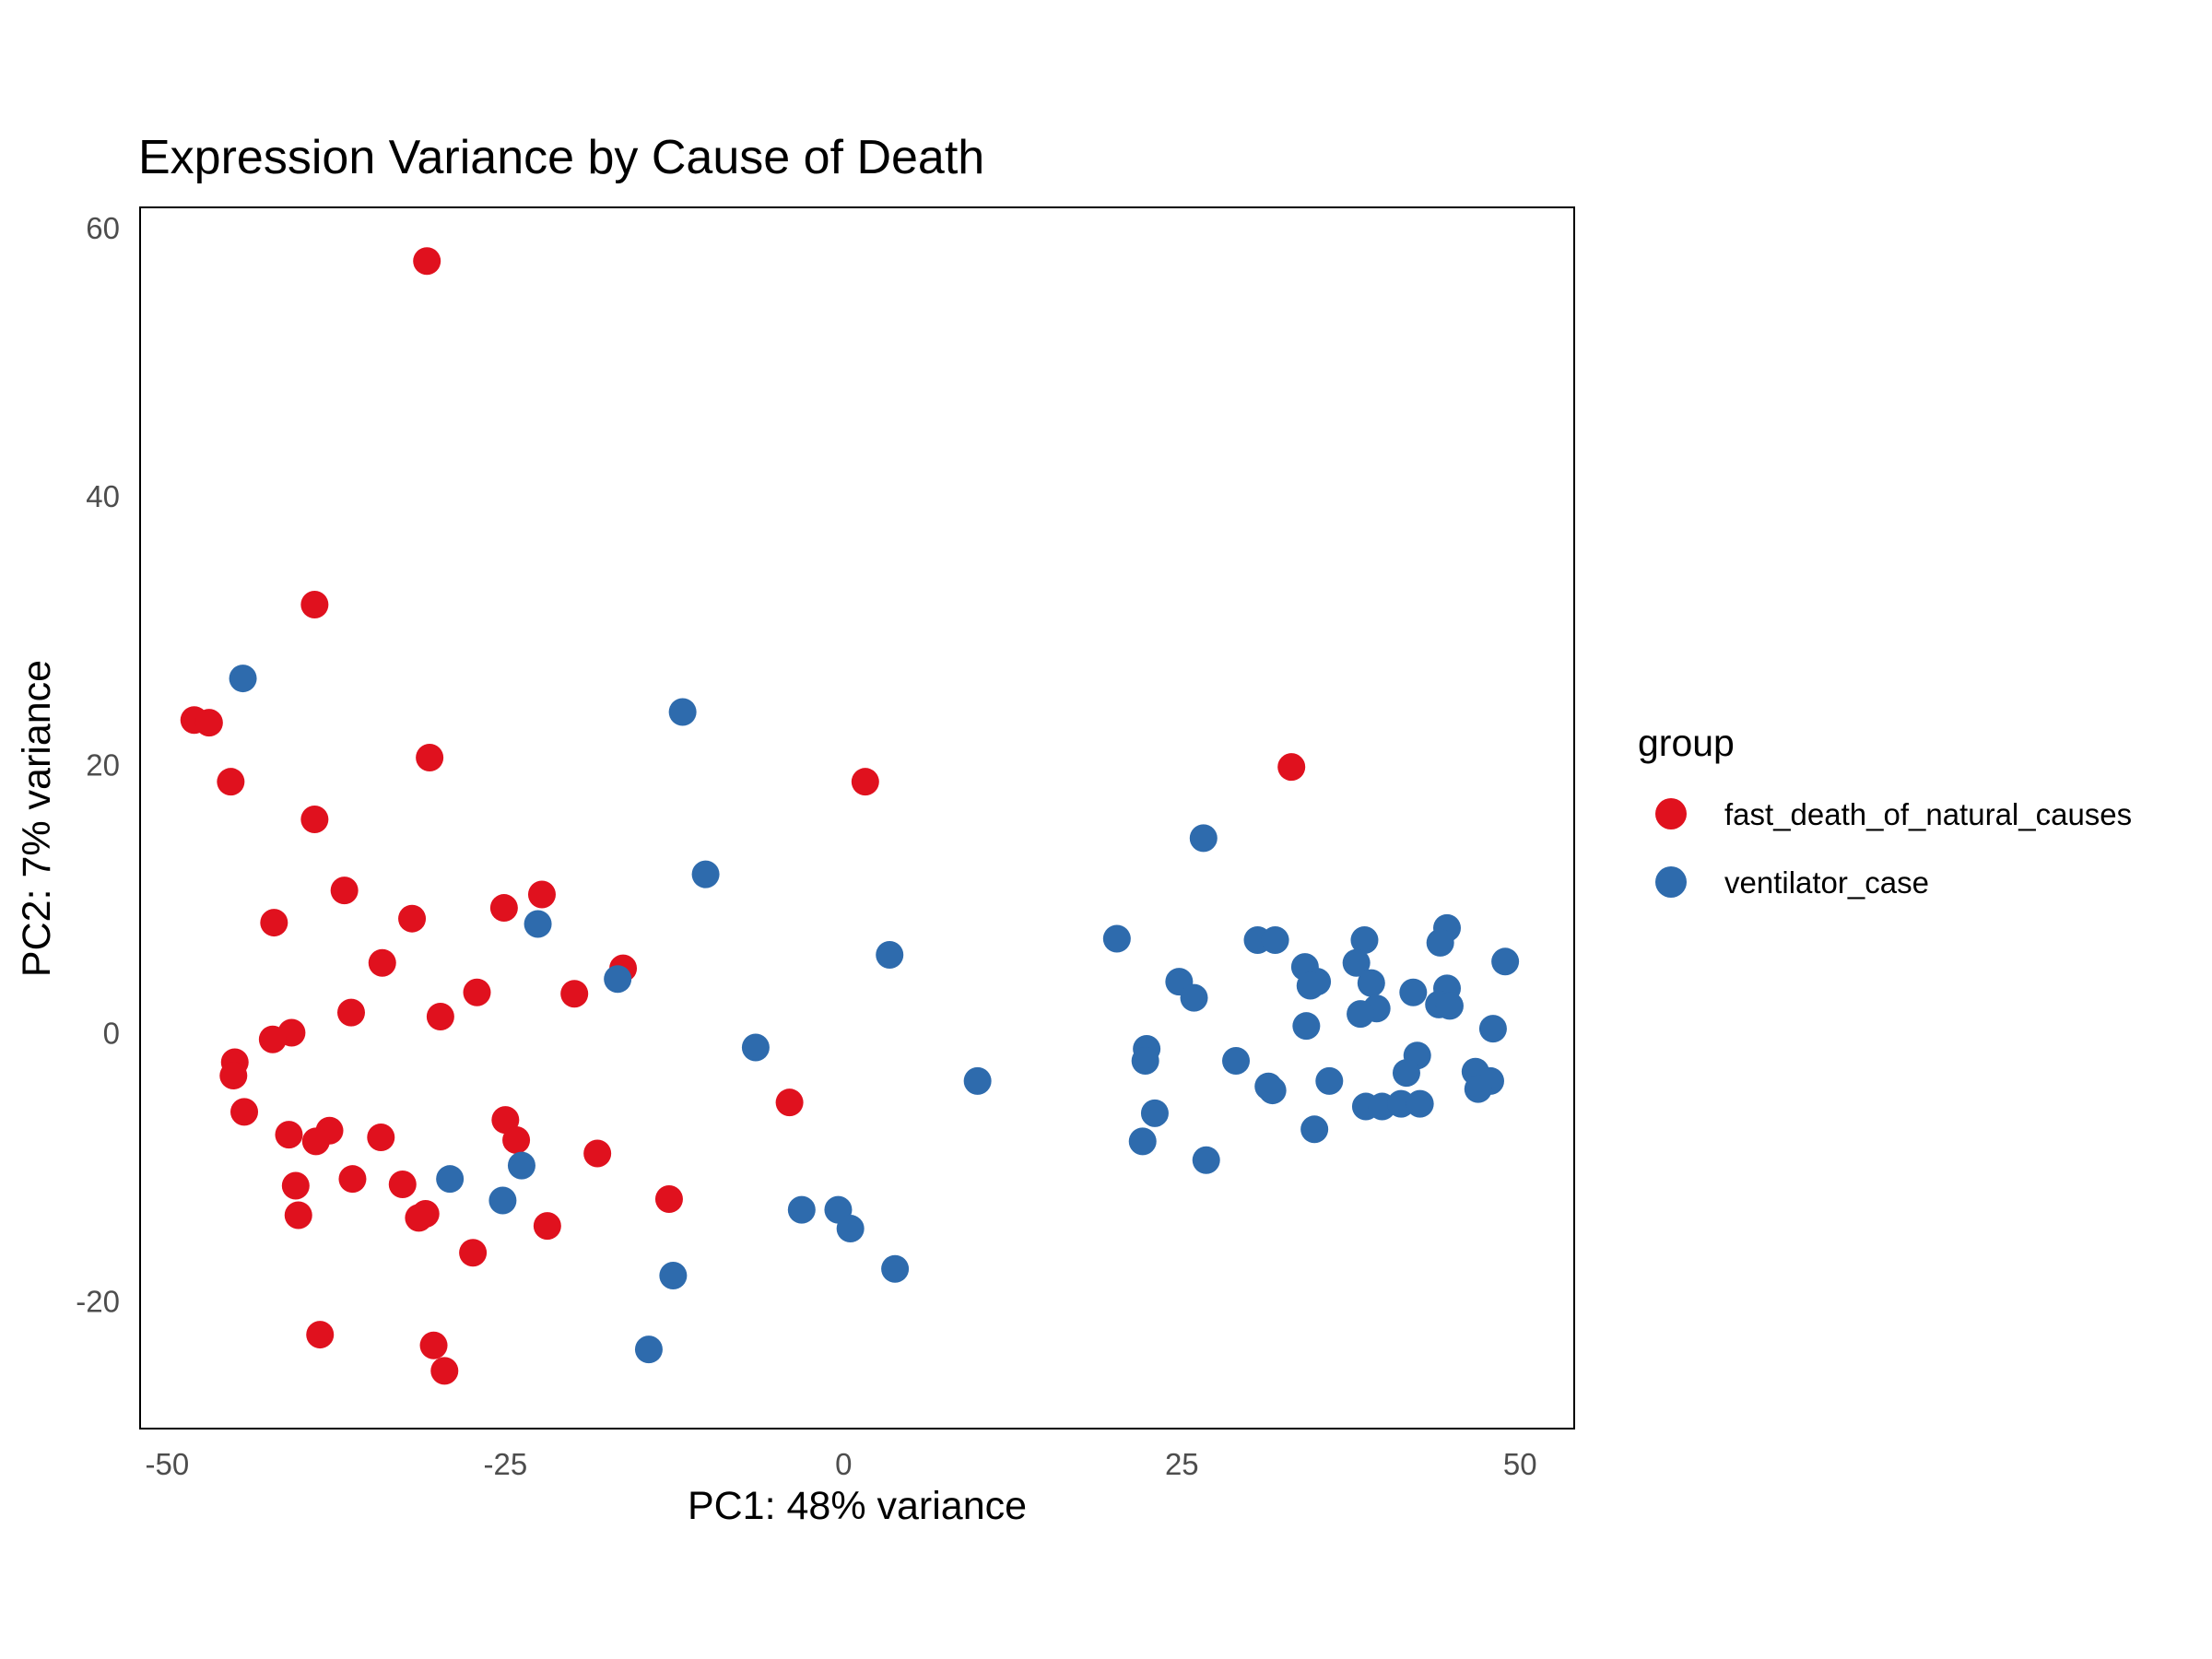 The width and height of the screenshot is (2212, 1659). What do you see at coordinates (1520, 1464) in the screenshot?
I see `x-tick-label: 50` at bounding box center [1520, 1464].